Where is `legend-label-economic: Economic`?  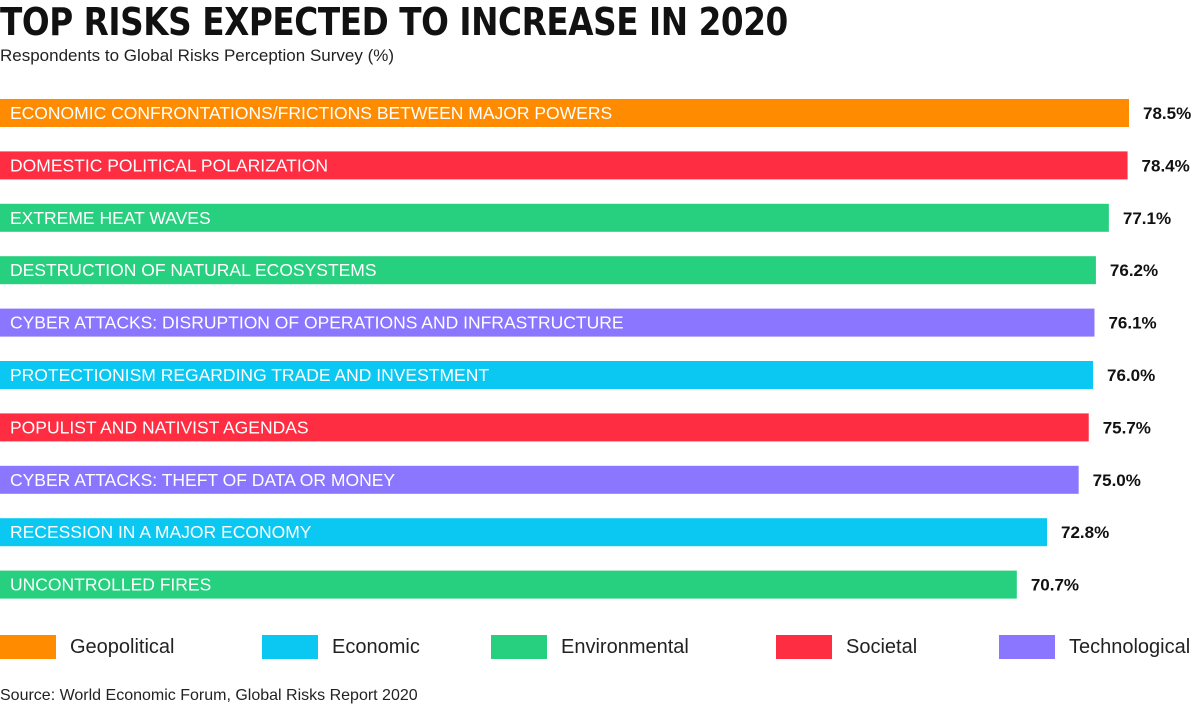 legend-label-economic: Economic is located at coordinates (376, 646).